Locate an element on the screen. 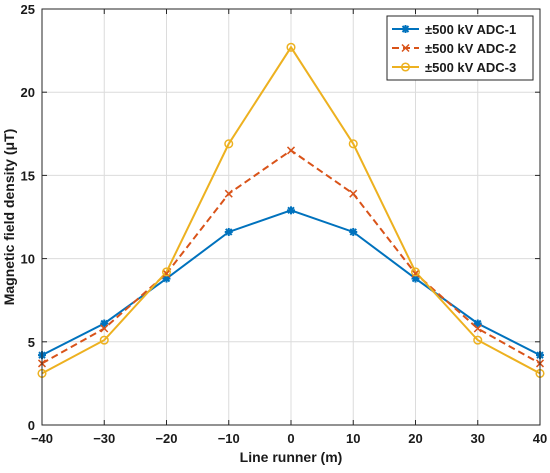 The height and width of the screenshot is (473, 550). legend: ±500 kV ADC-1 ±500 kV ADC-2 ±500 kV ADC-3 is located at coordinates (460, 48).